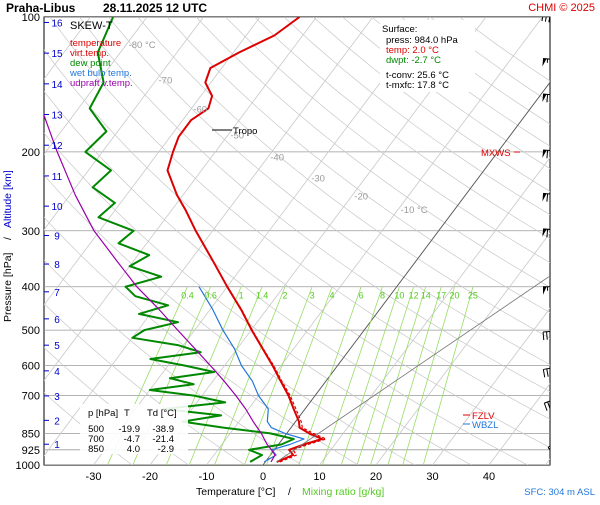  Describe the element at coordinates (376, 477) in the screenshot. I see `temperature-tick-label: 20` at that location.